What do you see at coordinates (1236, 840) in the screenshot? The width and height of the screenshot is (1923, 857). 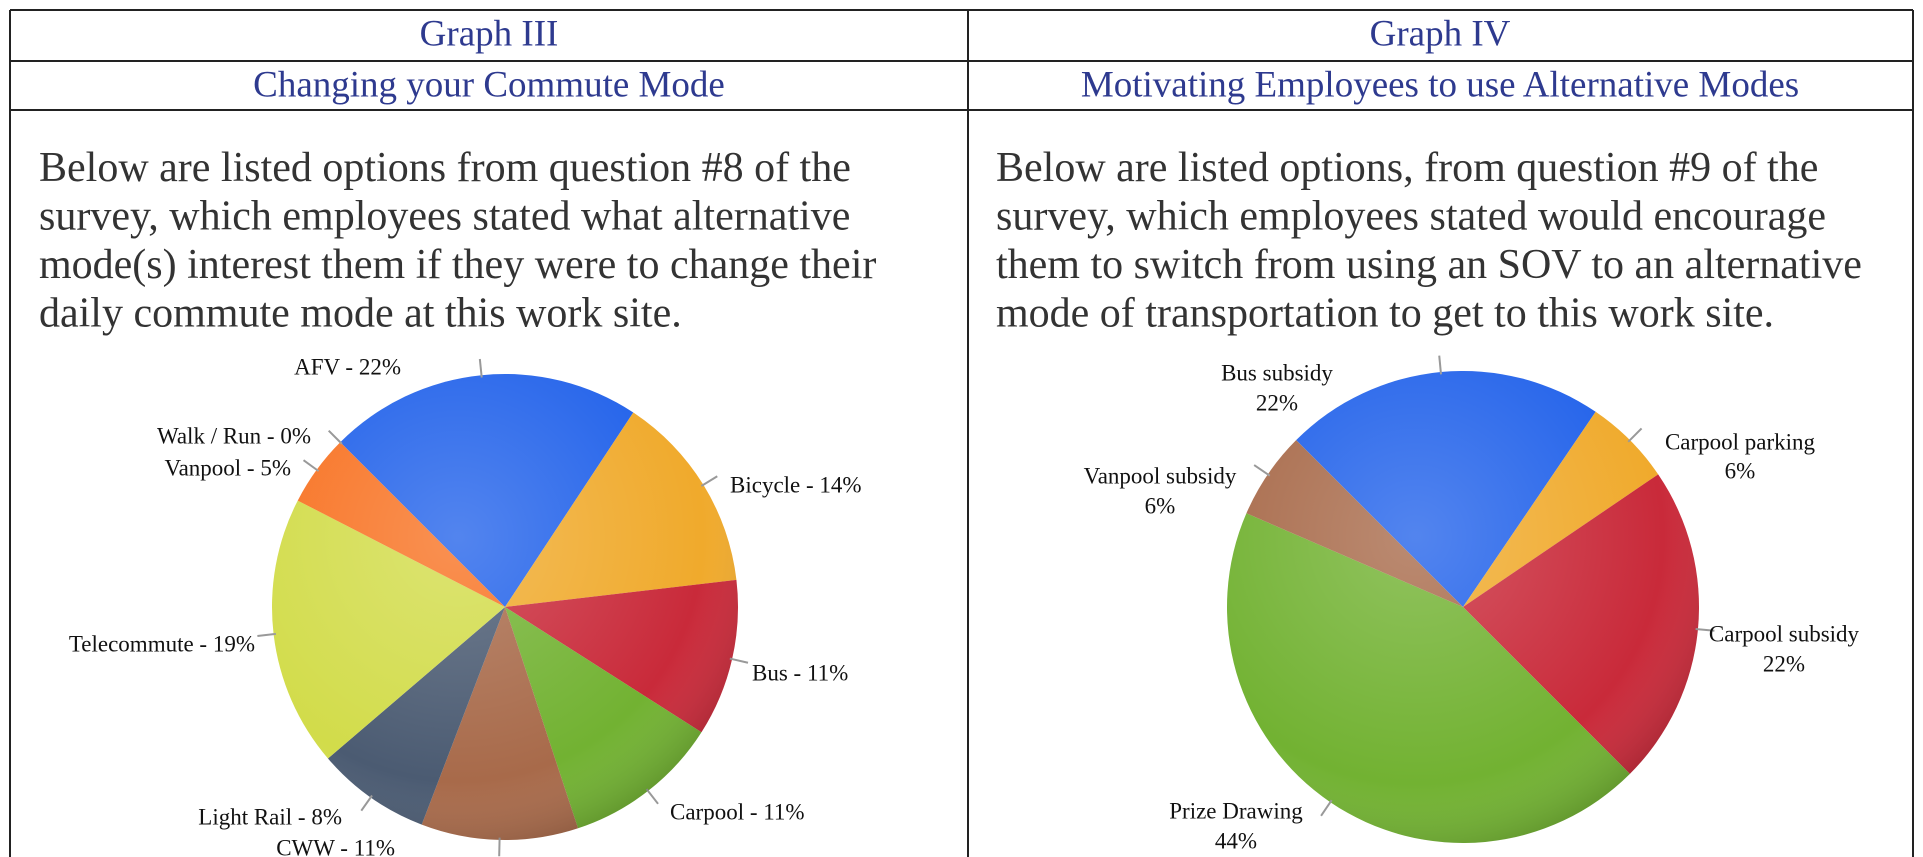 I see `slice-value-label: 44%` at bounding box center [1236, 840].